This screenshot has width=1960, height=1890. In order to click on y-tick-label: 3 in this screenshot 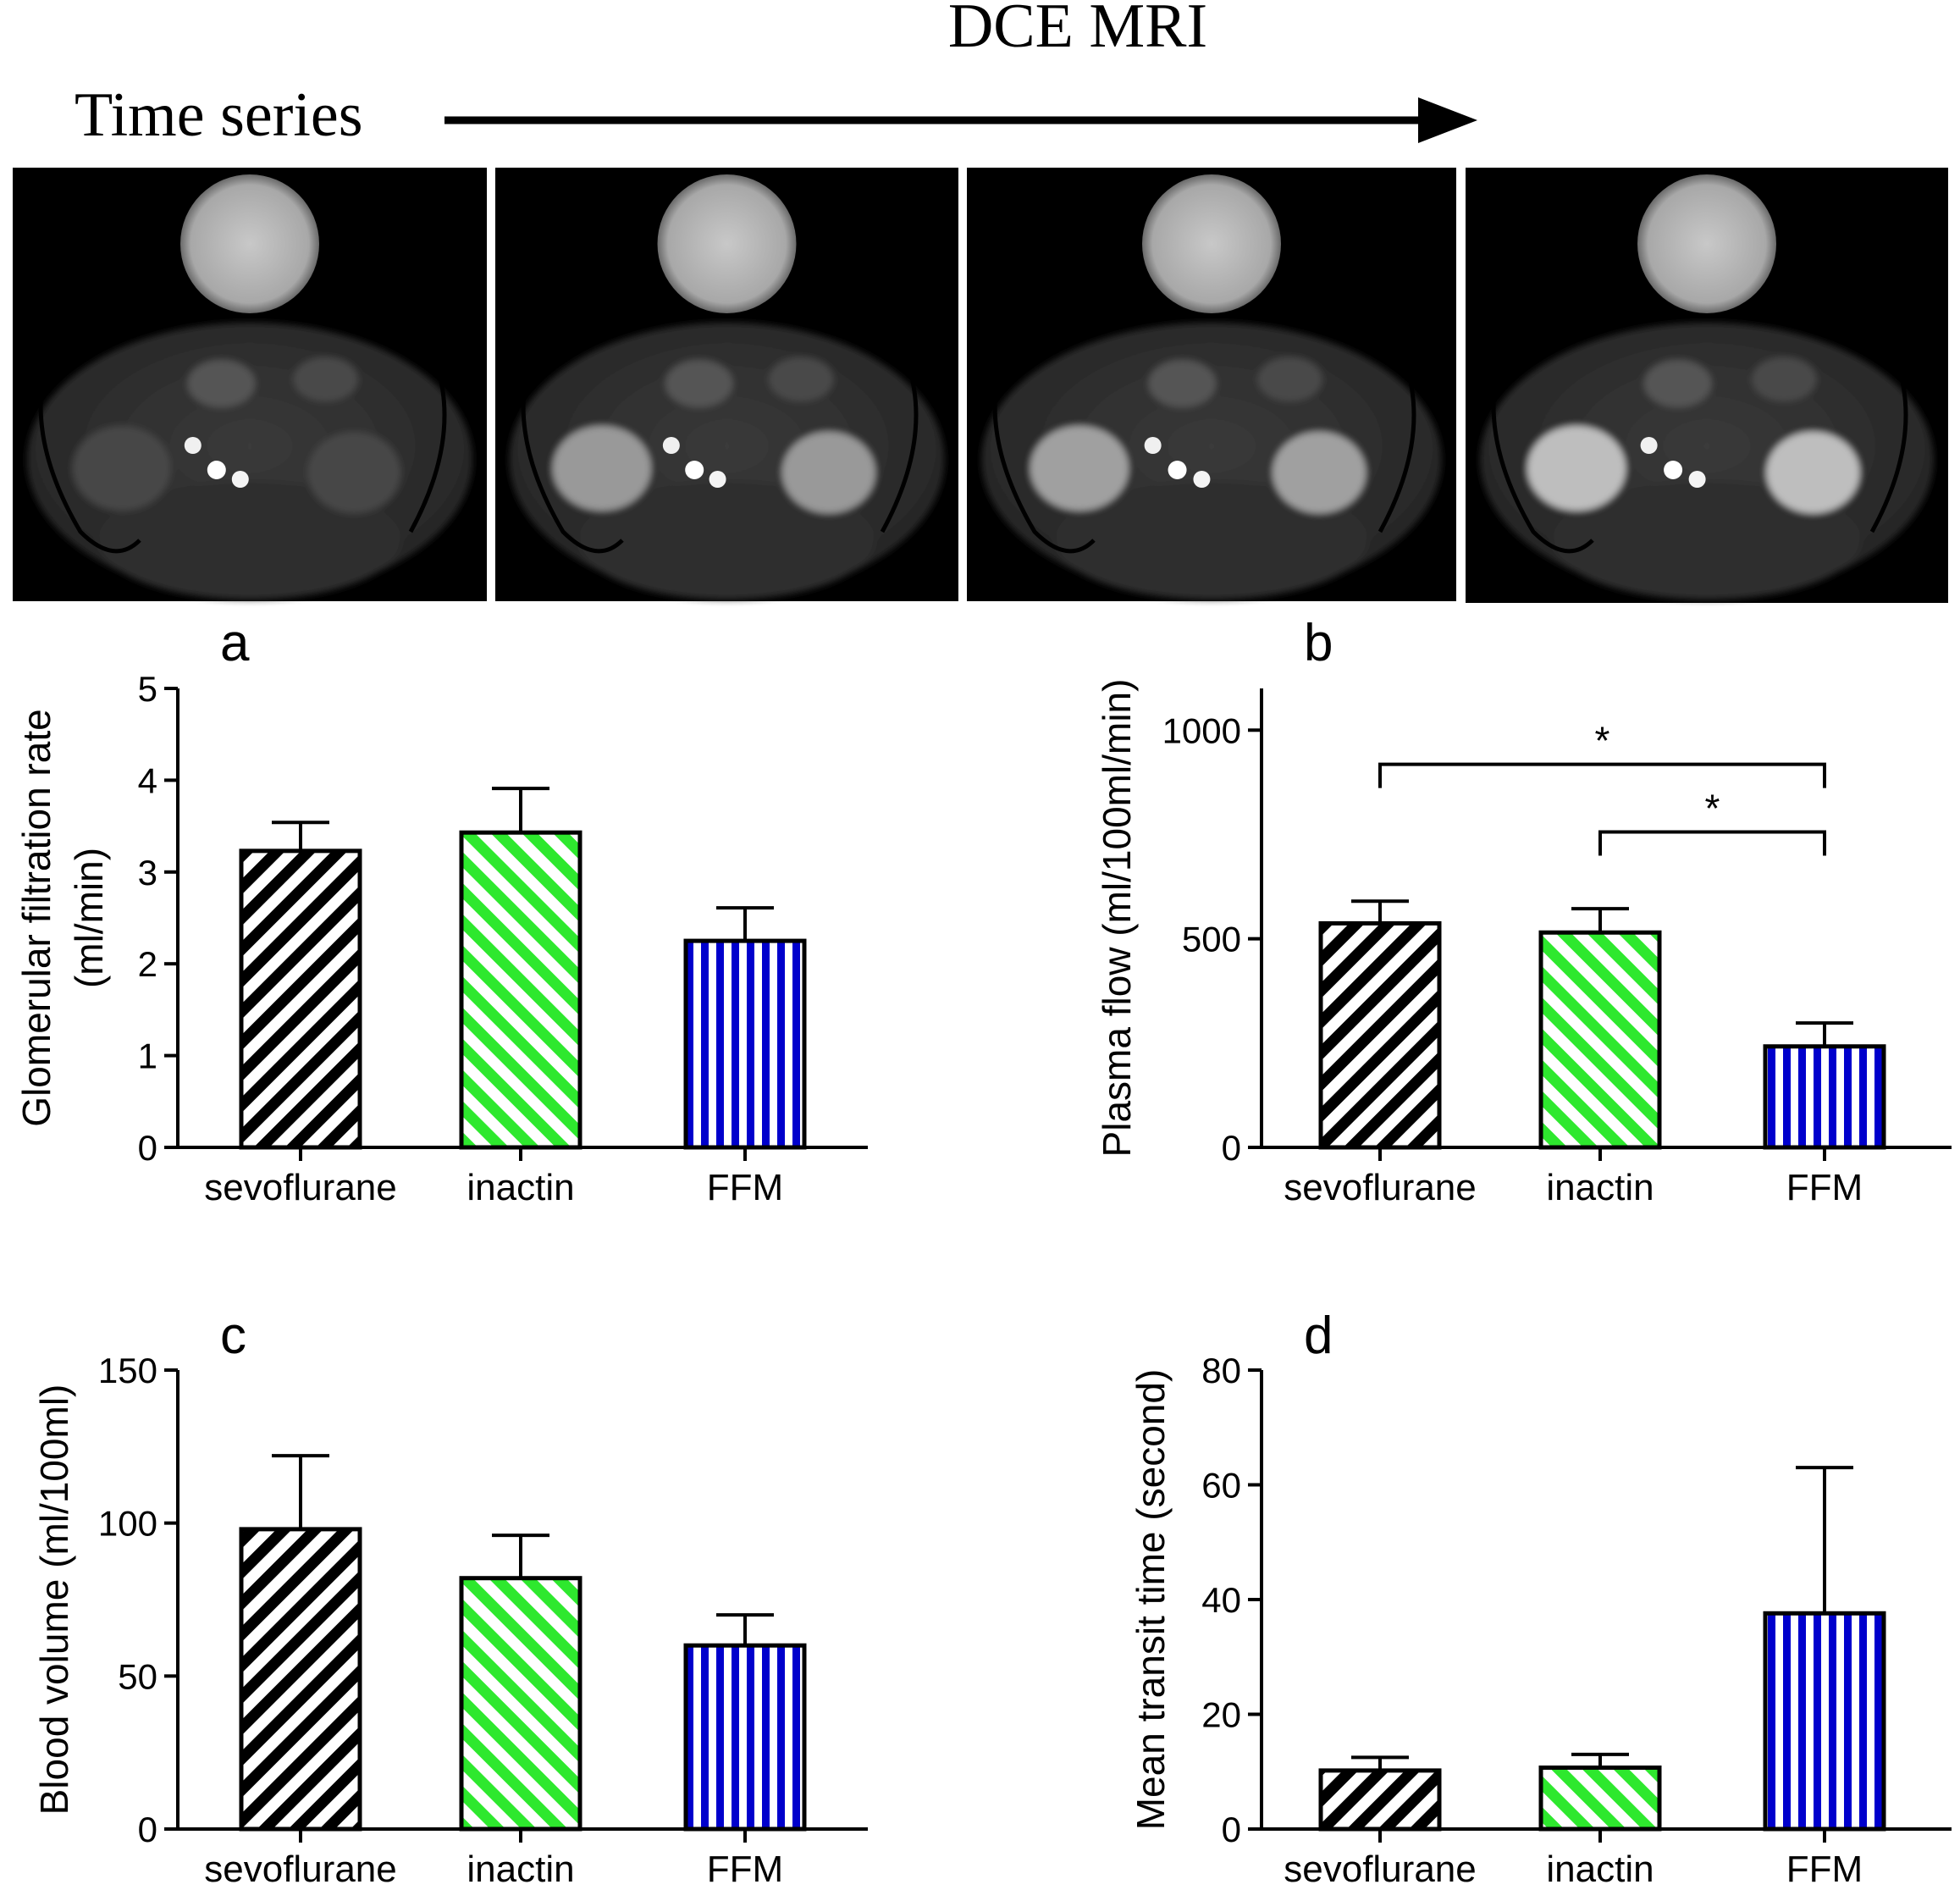, I will do `click(147, 872)`.